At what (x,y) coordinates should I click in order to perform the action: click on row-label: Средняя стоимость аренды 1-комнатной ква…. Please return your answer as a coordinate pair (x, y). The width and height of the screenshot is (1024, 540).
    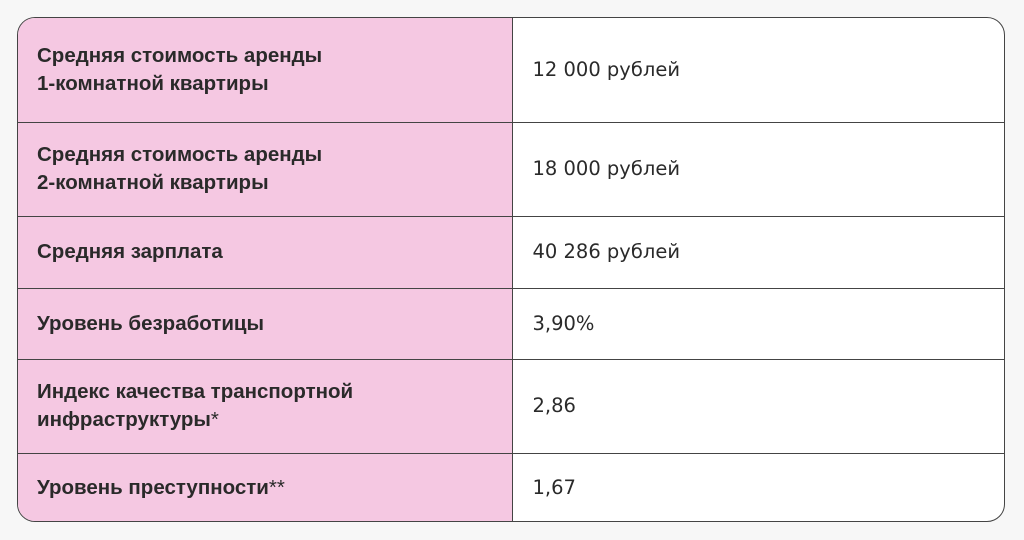
    Looking at the image, I should click on (265, 70).